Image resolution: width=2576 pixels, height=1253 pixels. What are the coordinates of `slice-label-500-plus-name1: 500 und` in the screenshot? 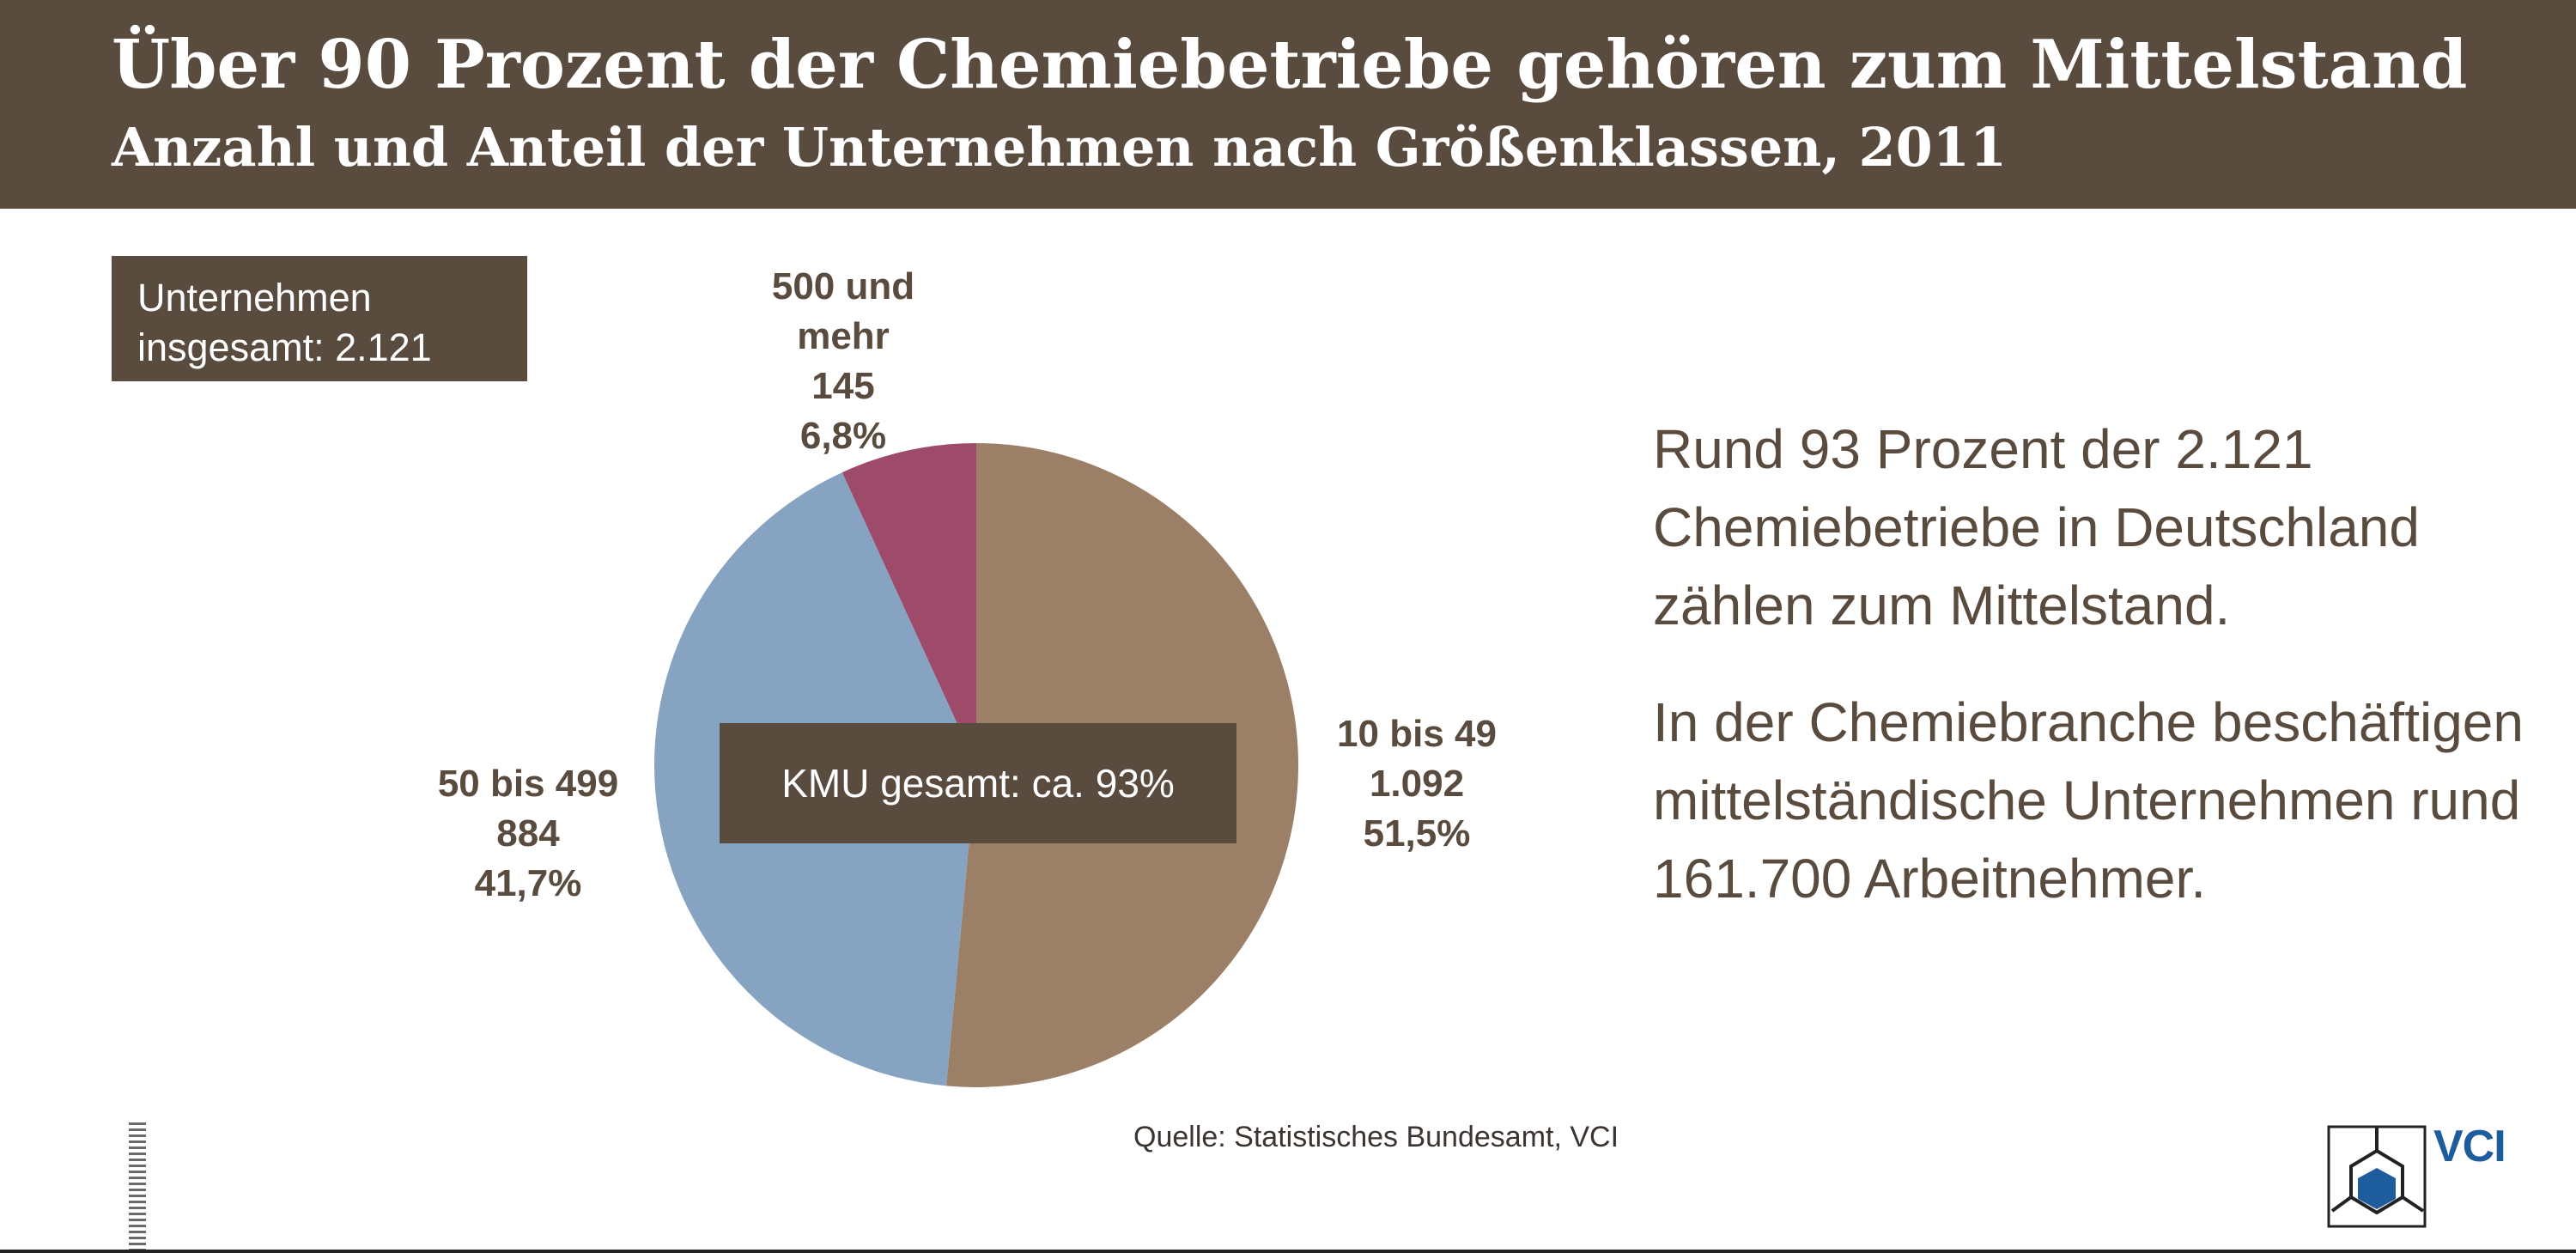 It's located at (843, 286).